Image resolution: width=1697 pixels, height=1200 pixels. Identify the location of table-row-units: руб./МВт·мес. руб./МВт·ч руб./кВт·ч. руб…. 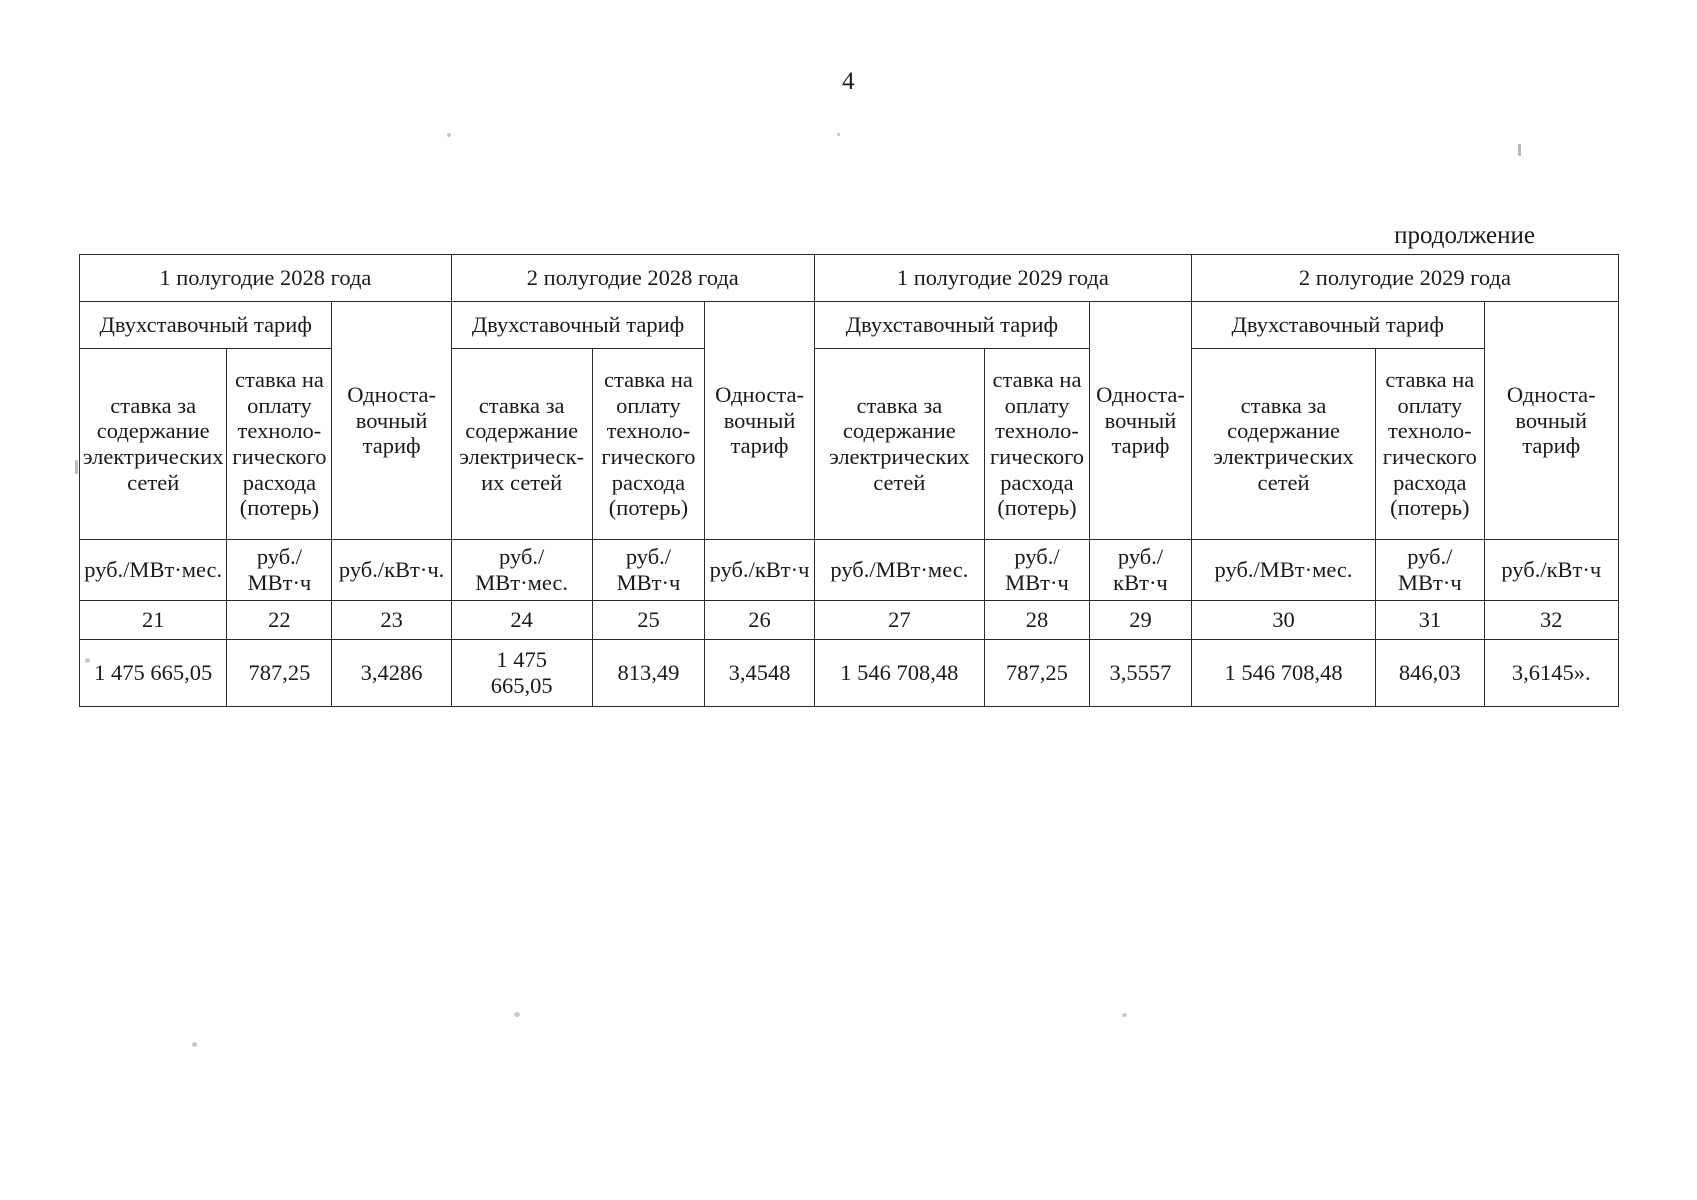
(848, 570).